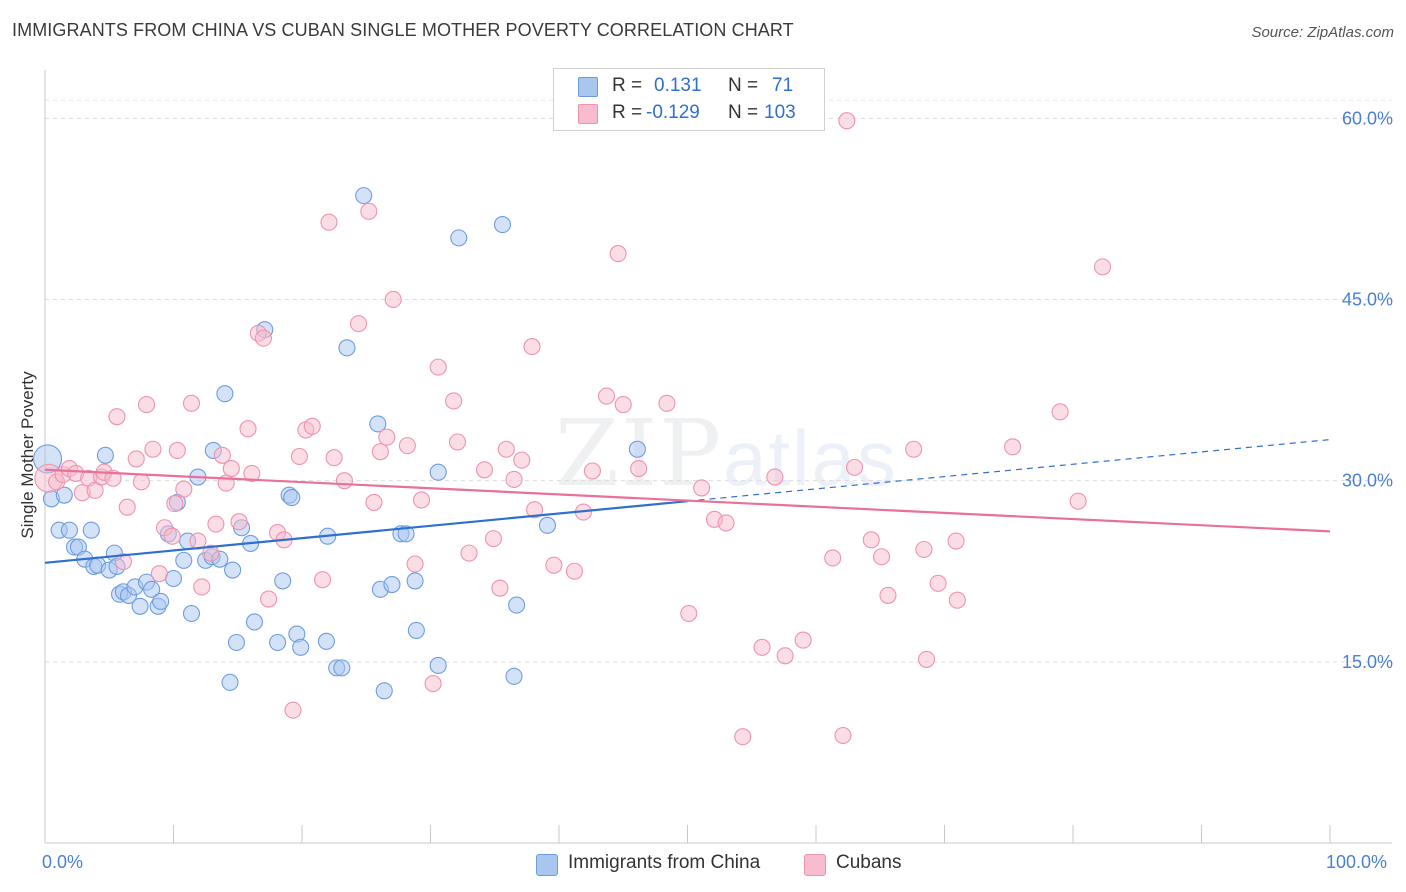 Image resolution: width=1406 pixels, height=892 pixels. What do you see at coordinates (1322, 32) in the screenshot?
I see `source-credit: Source: ZipAtlas.com` at bounding box center [1322, 32].